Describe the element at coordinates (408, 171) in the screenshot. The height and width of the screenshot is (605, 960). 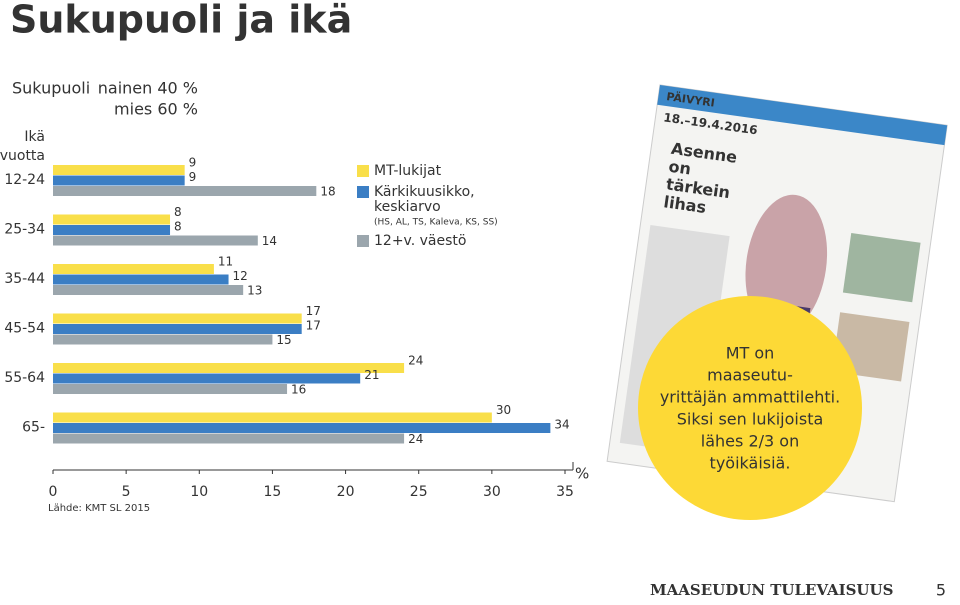
I see `legend-label: MT-lukijat` at that location.